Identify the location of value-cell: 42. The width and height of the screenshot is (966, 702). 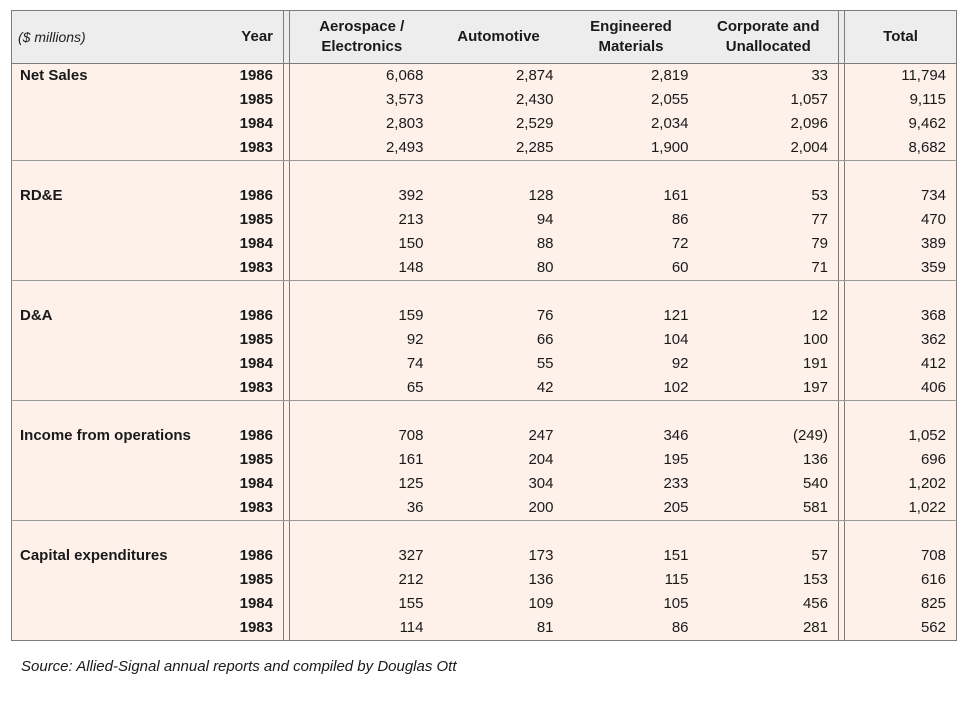
(498, 388).